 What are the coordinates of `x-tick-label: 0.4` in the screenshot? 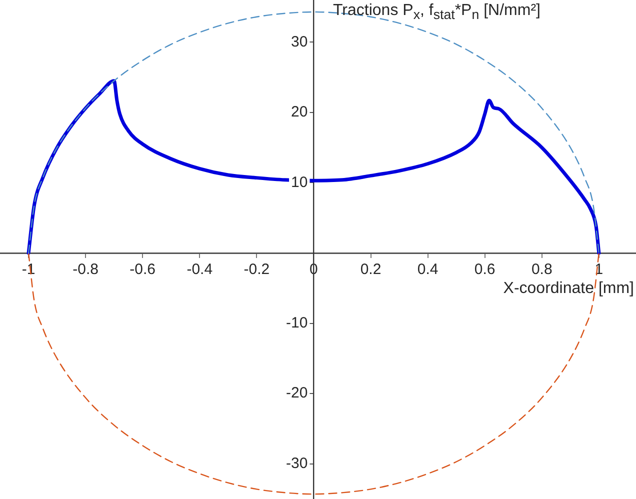 It's located at (427, 269).